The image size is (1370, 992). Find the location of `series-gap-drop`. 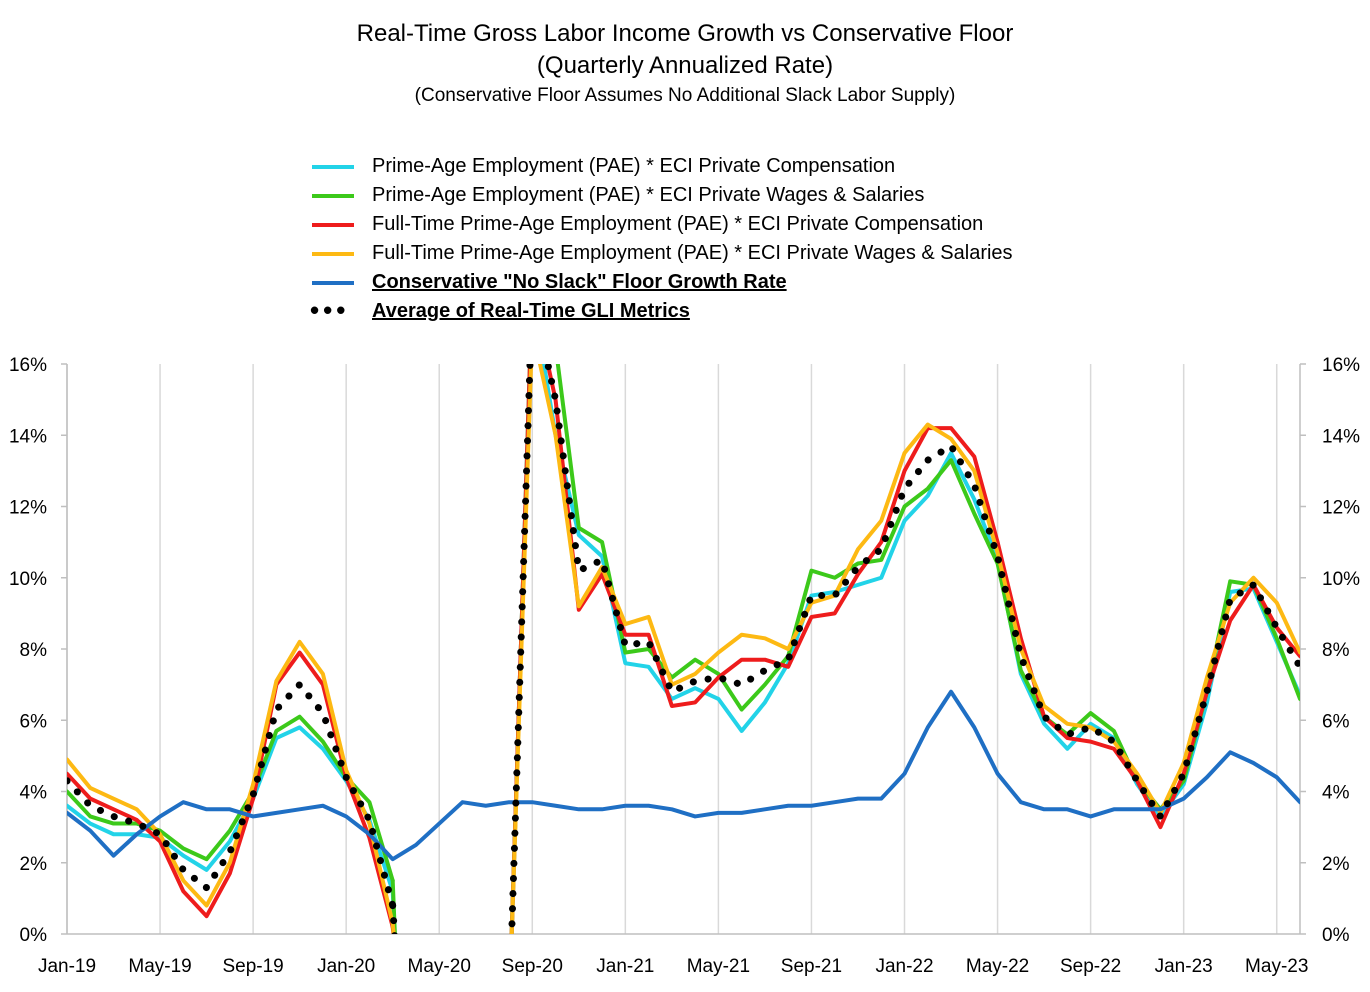

series-gap-drop is located at coordinates (393, 927).